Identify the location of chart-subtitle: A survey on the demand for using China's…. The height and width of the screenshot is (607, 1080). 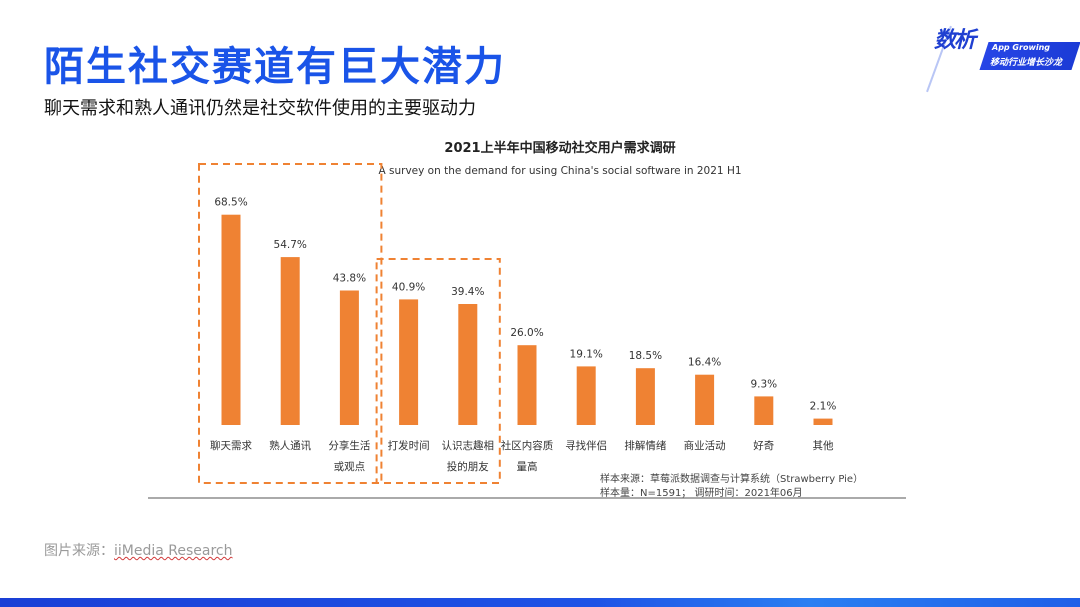
(559, 171).